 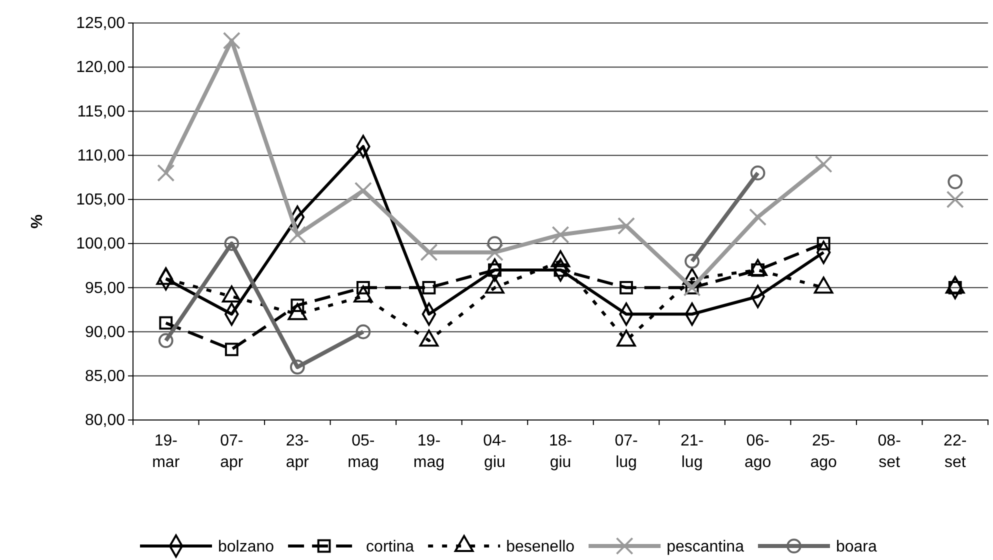 What do you see at coordinates (390, 547) in the screenshot?
I see `legend-label: cortina` at bounding box center [390, 547].